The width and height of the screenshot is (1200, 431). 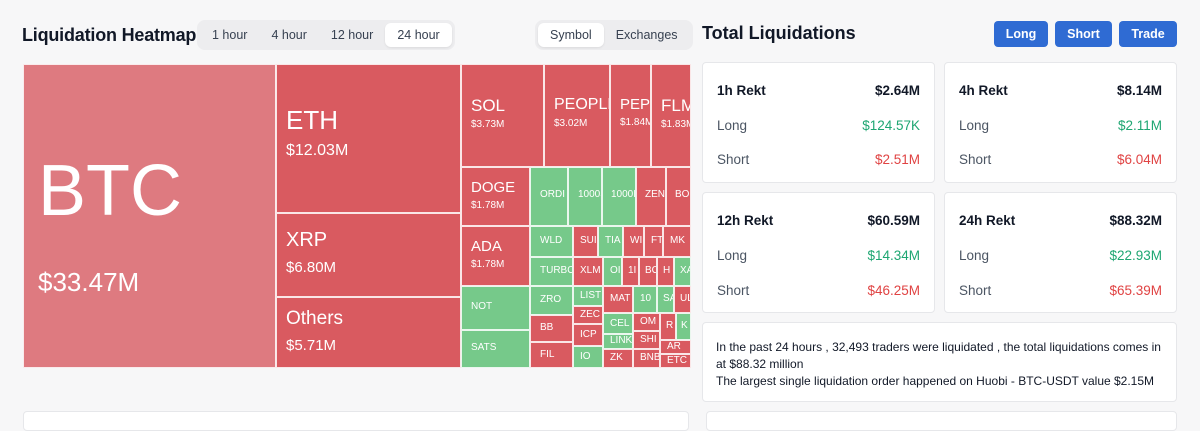 What do you see at coordinates (647, 35) in the screenshot?
I see `tab-exchanges: Exchanges` at bounding box center [647, 35].